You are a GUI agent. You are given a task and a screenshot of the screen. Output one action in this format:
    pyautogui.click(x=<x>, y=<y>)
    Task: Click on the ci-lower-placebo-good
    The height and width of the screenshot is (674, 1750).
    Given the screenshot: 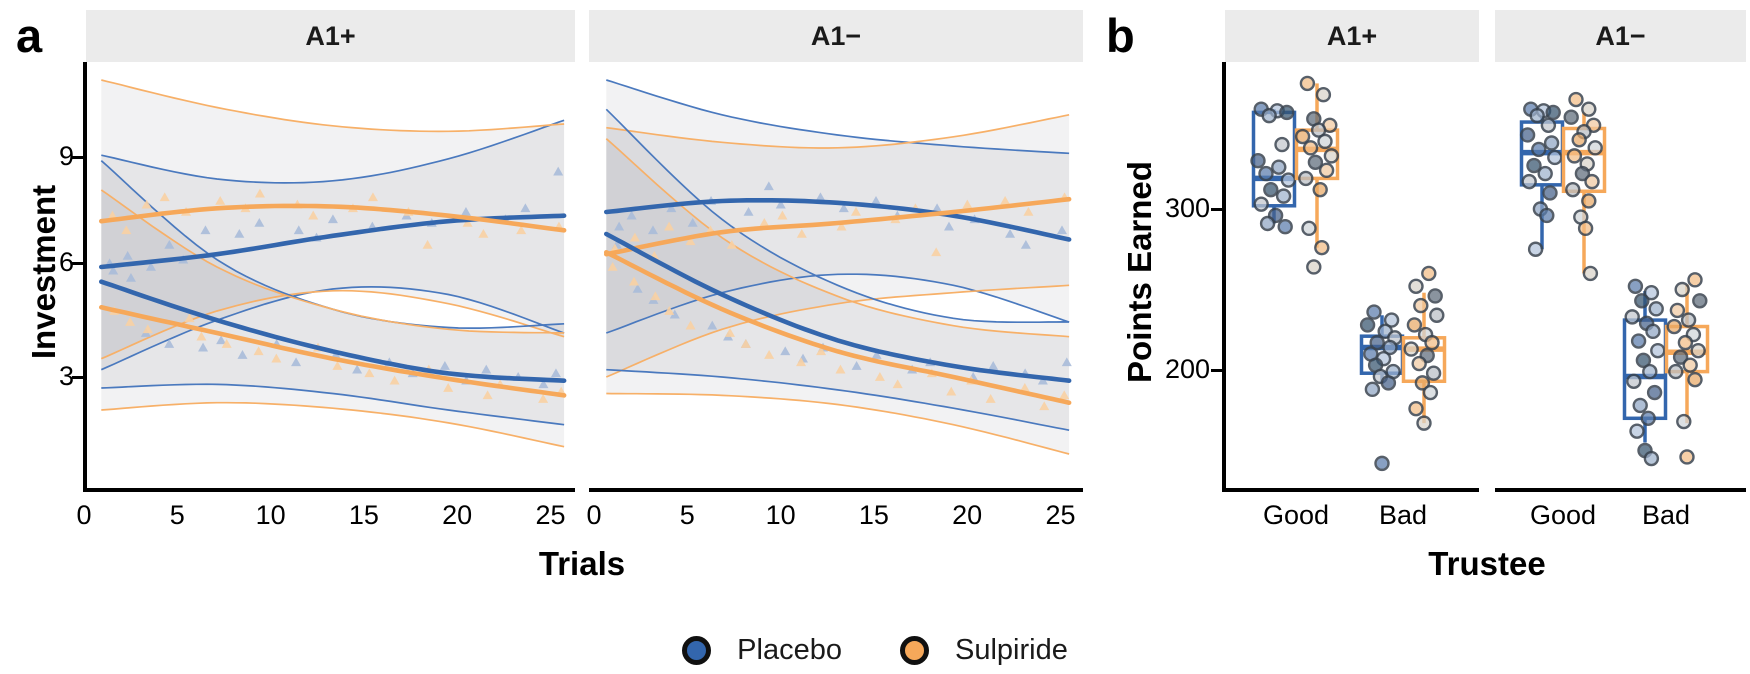 What is the action you would take?
    pyautogui.click(x=332, y=328)
    